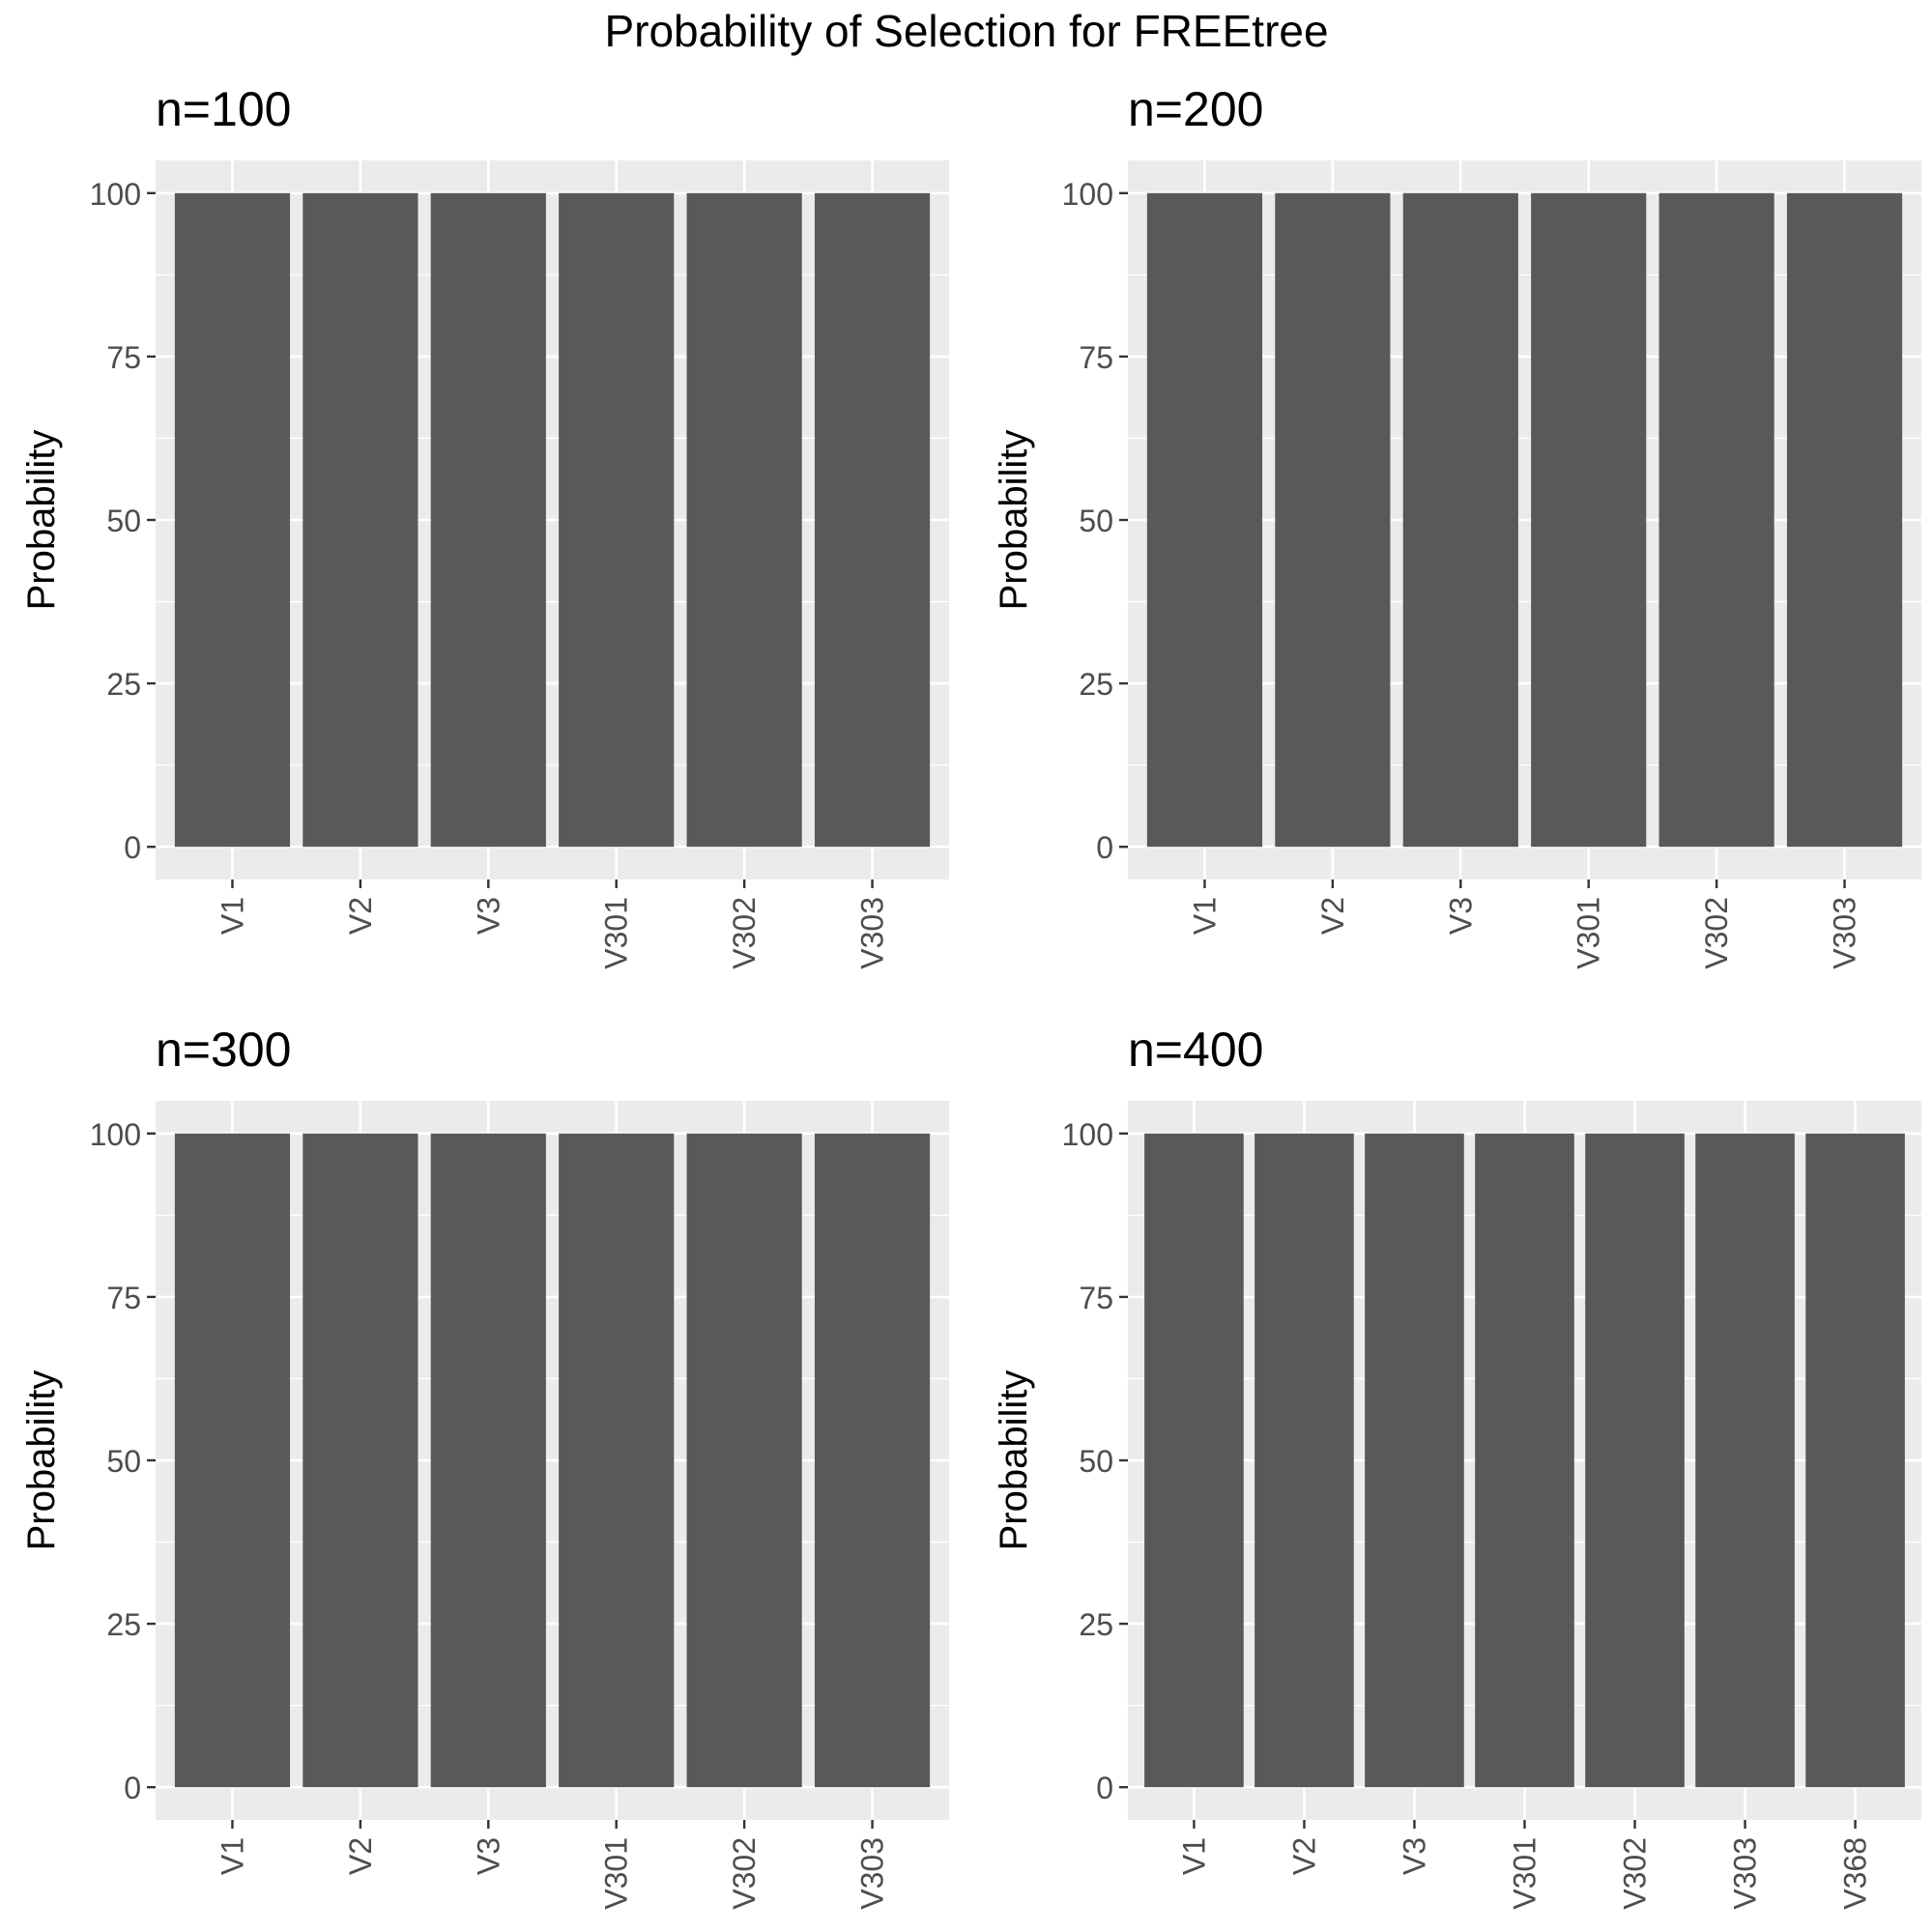 This screenshot has width=1932, height=1932. I want to click on panel-title: n=200, so click(1195, 109).